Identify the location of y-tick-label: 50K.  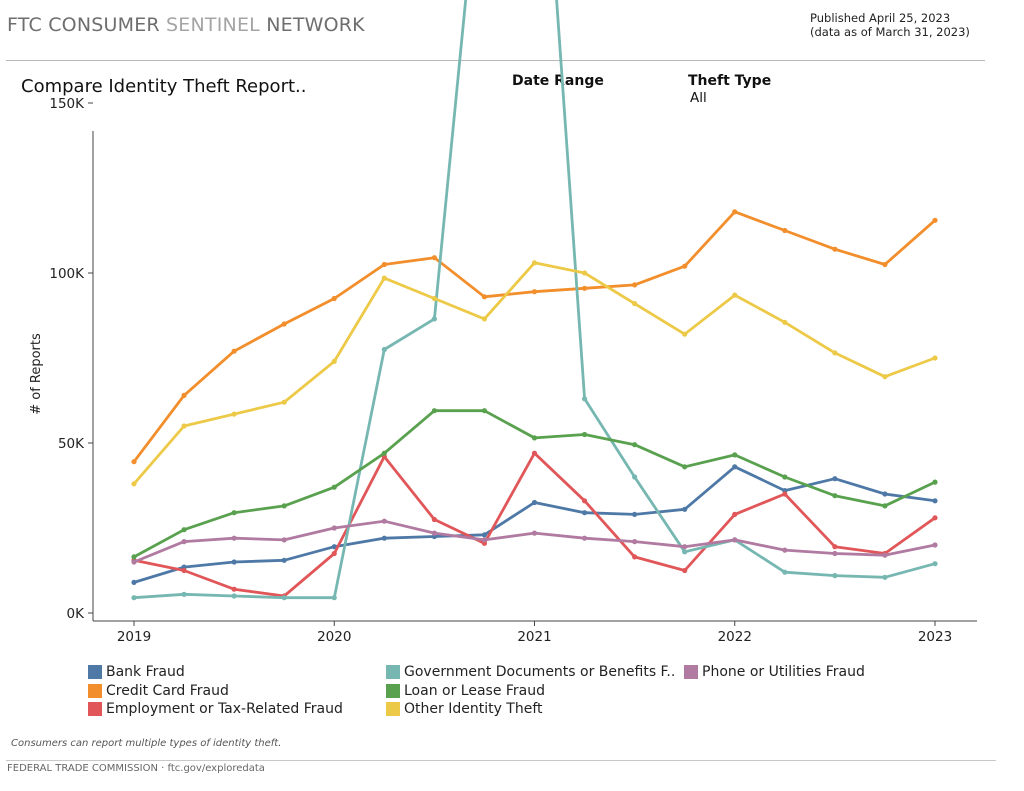
(71, 444).